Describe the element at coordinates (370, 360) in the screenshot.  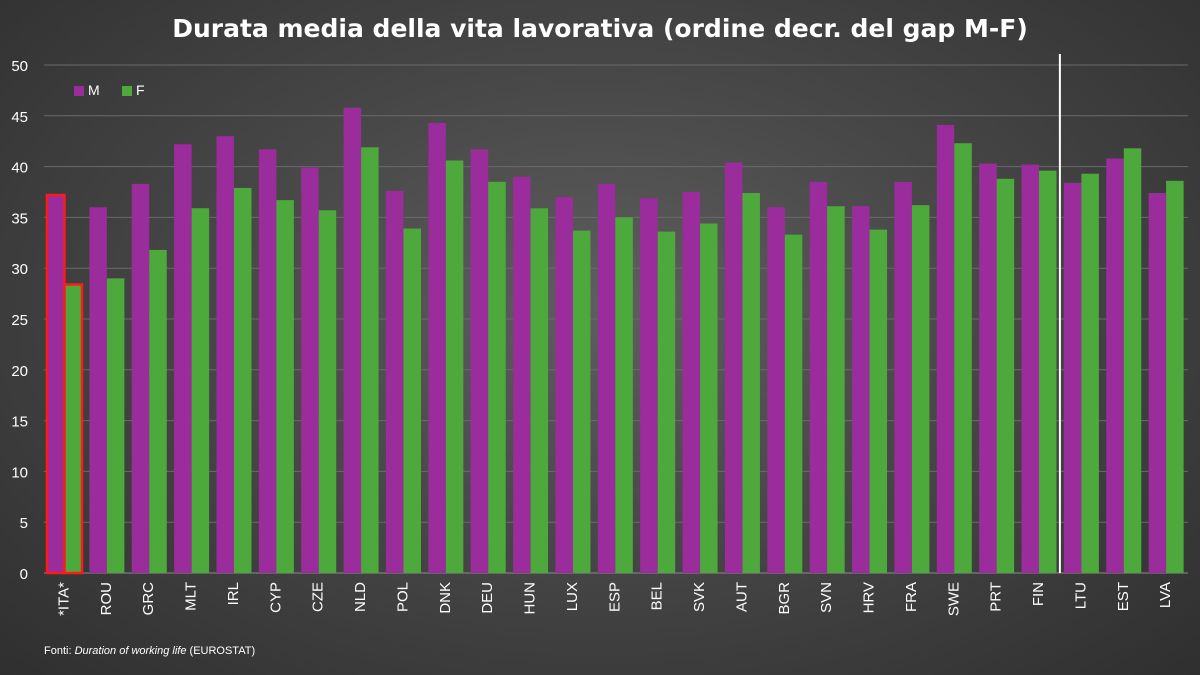
I see `bar-f-nld` at that location.